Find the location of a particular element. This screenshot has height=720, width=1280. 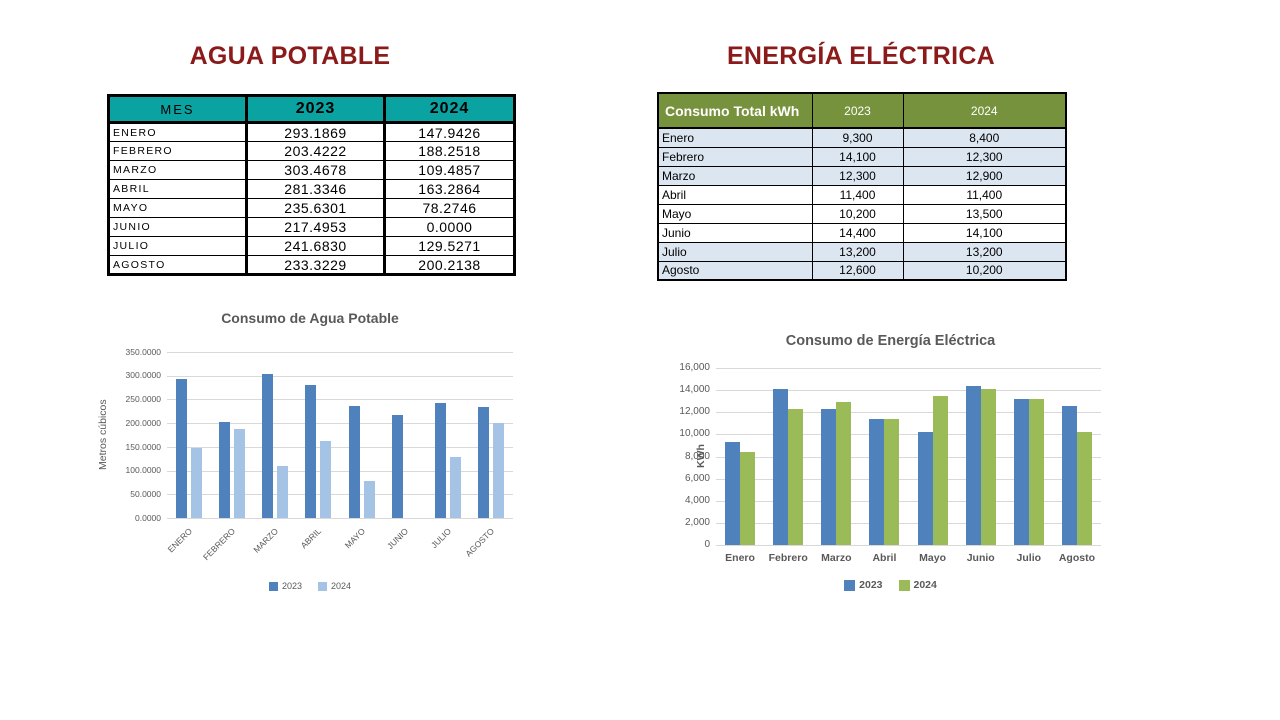

energy-table-row-agosto: Agosto 12,600 10,200 is located at coordinates (862, 270).